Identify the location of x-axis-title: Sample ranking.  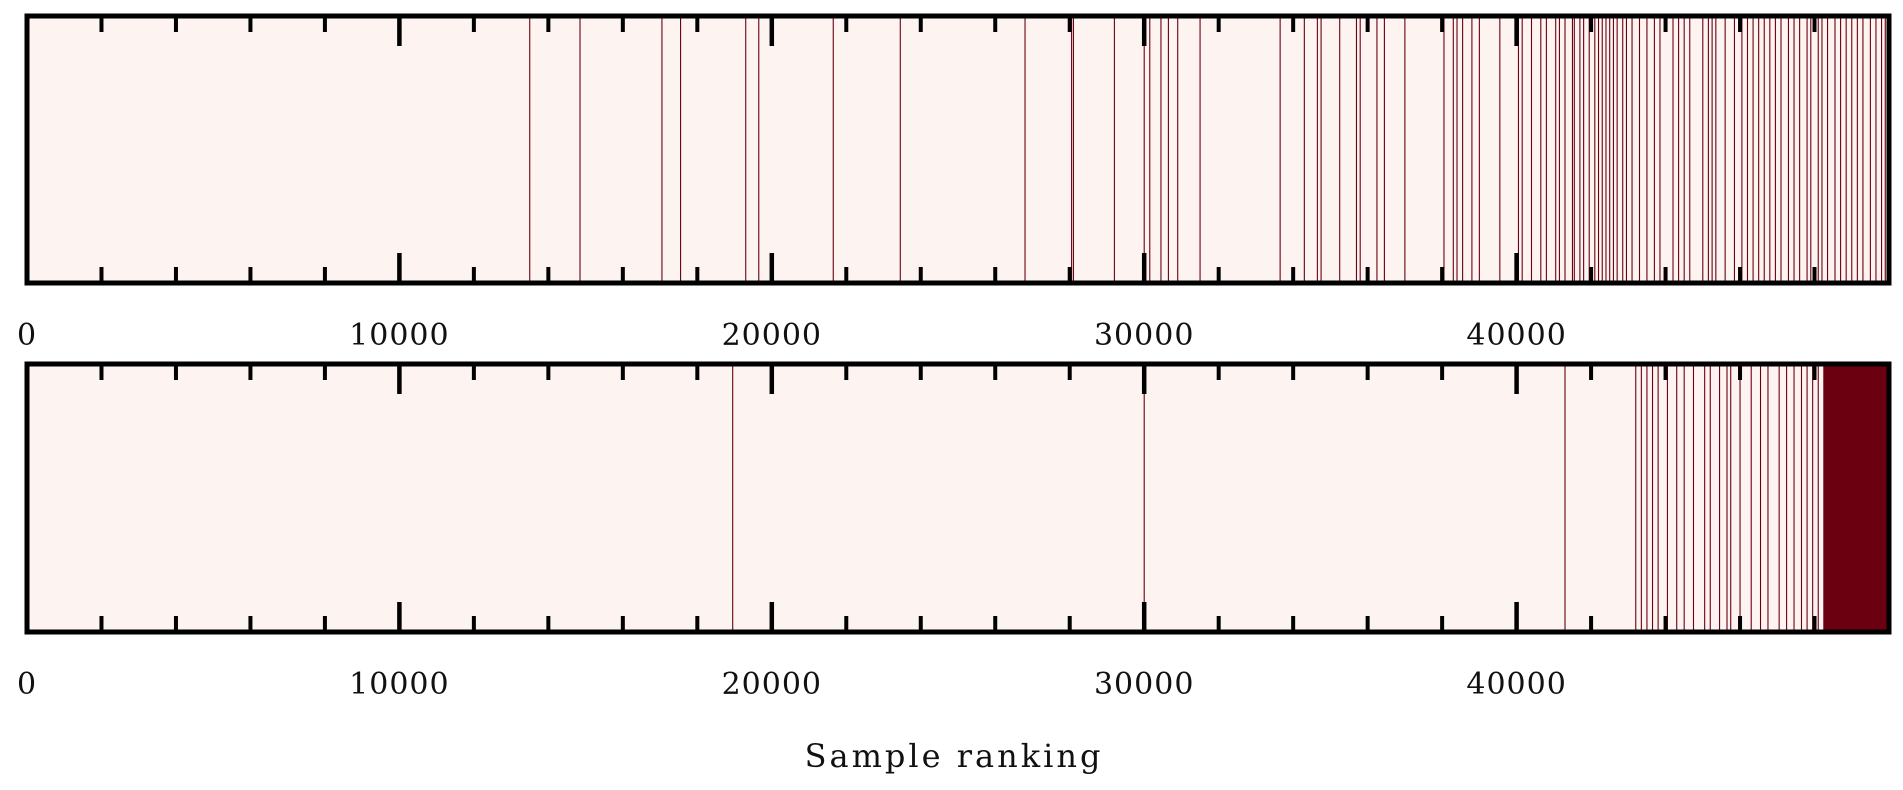
(954, 756).